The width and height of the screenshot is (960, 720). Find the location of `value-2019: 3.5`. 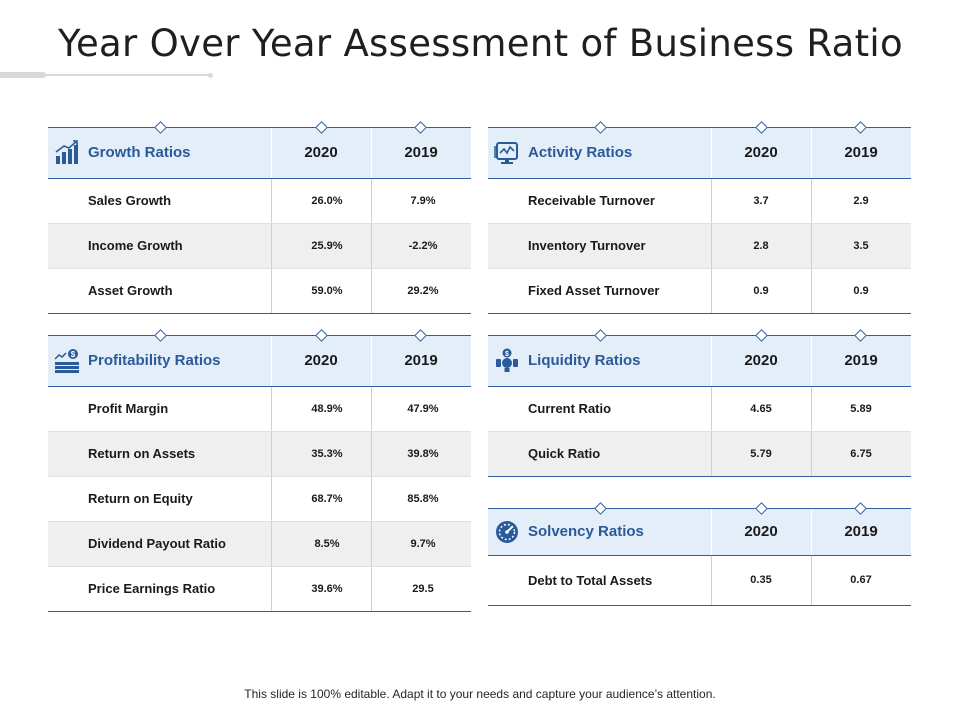

value-2019: 3.5 is located at coordinates (861, 246).